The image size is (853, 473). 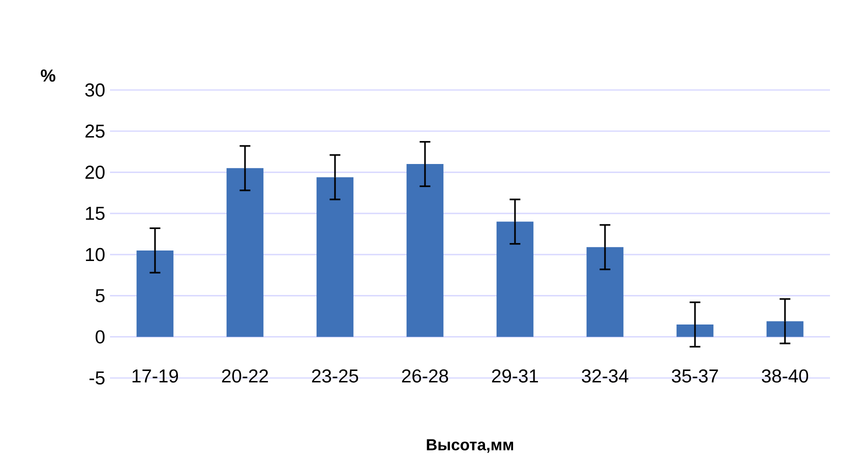 I want to click on y-tick-label: 30, so click(x=95, y=90).